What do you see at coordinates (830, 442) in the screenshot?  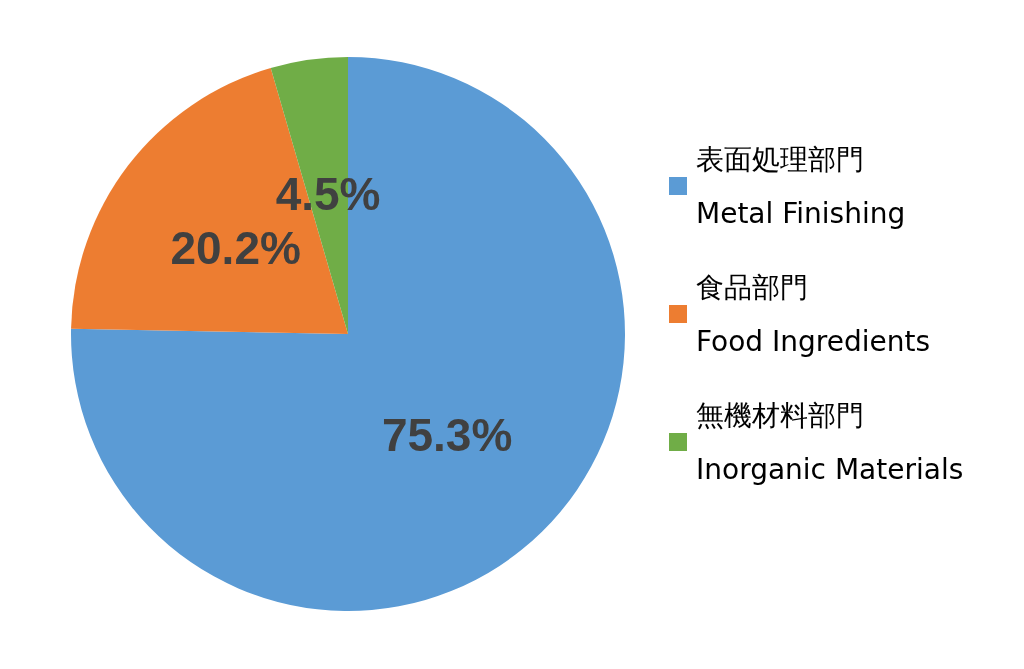 I see `legend-label: 無機材料部門 Inorganic Materials` at bounding box center [830, 442].